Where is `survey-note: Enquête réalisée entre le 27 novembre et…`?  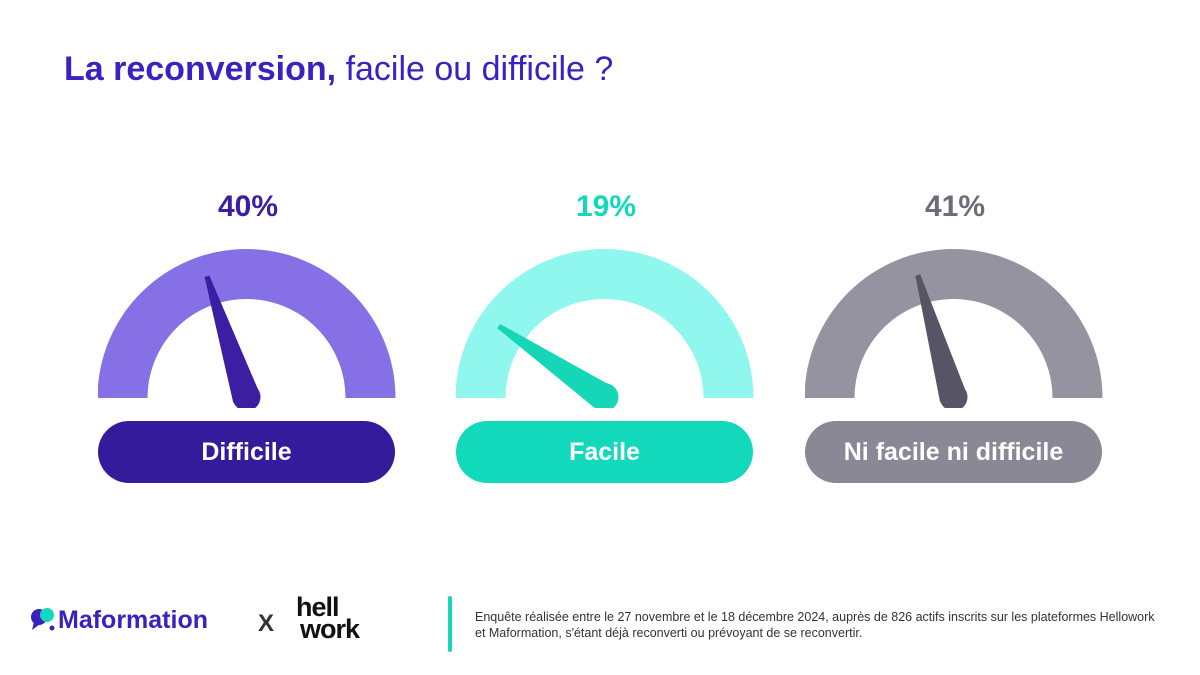 survey-note: Enquête réalisée entre le 27 novembre et… is located at coordinates (815, 625).